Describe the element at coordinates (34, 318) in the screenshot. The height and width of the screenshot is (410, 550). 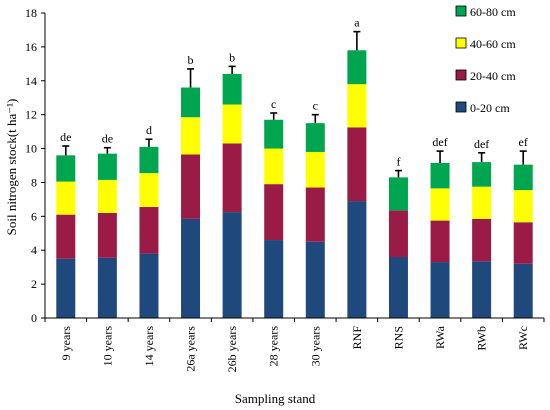
I see `y-tick-label: 0` at that location.